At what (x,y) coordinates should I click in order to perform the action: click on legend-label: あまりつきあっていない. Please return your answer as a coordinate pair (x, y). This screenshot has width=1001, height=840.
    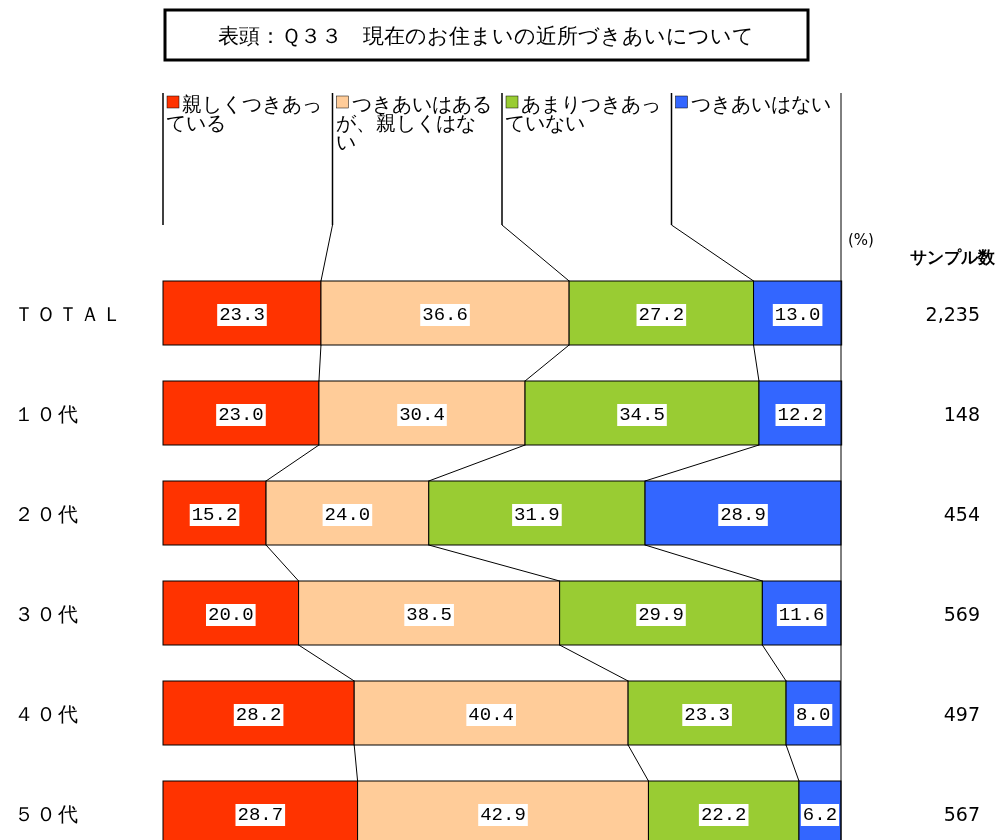
    Looking at the image, I should click on (583, 113).